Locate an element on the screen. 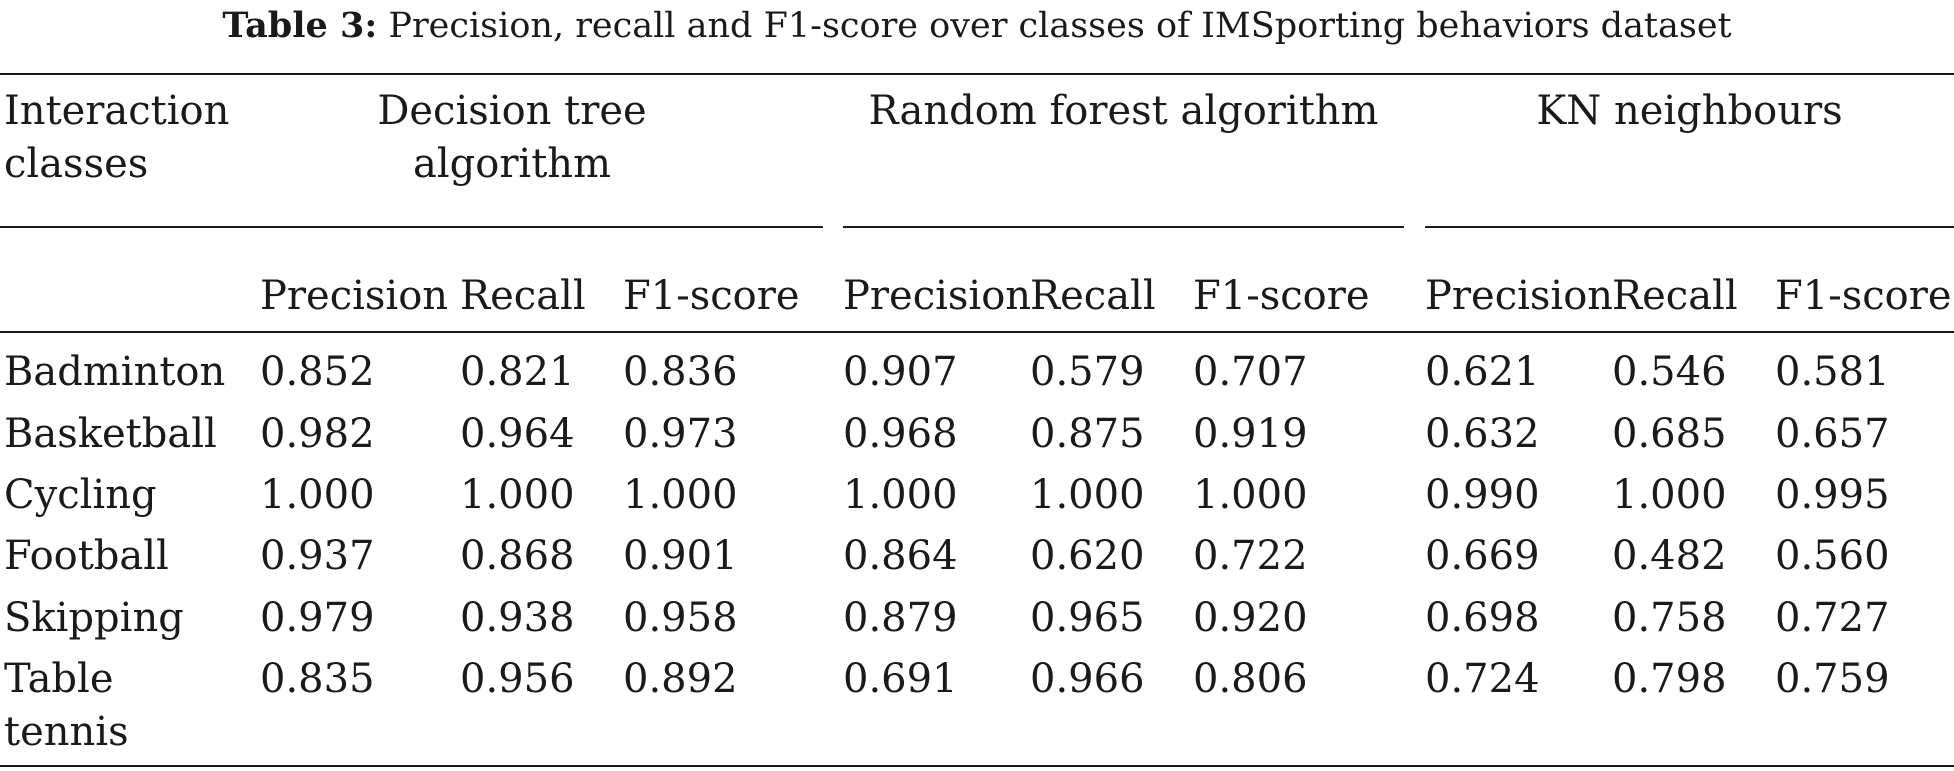  table-cell-value: 0.964 is located at coordinates (517, 434).